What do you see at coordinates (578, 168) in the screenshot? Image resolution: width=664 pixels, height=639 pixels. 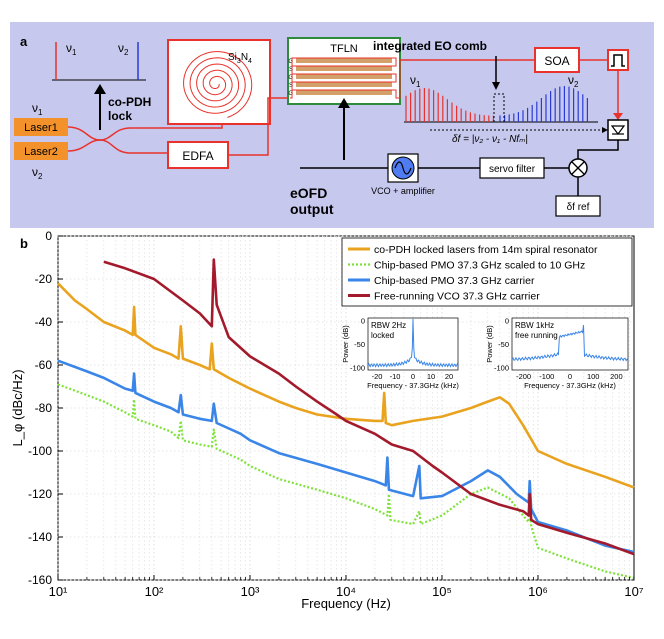 I see `mixer-cross-b` at bounding box center [578, 168].